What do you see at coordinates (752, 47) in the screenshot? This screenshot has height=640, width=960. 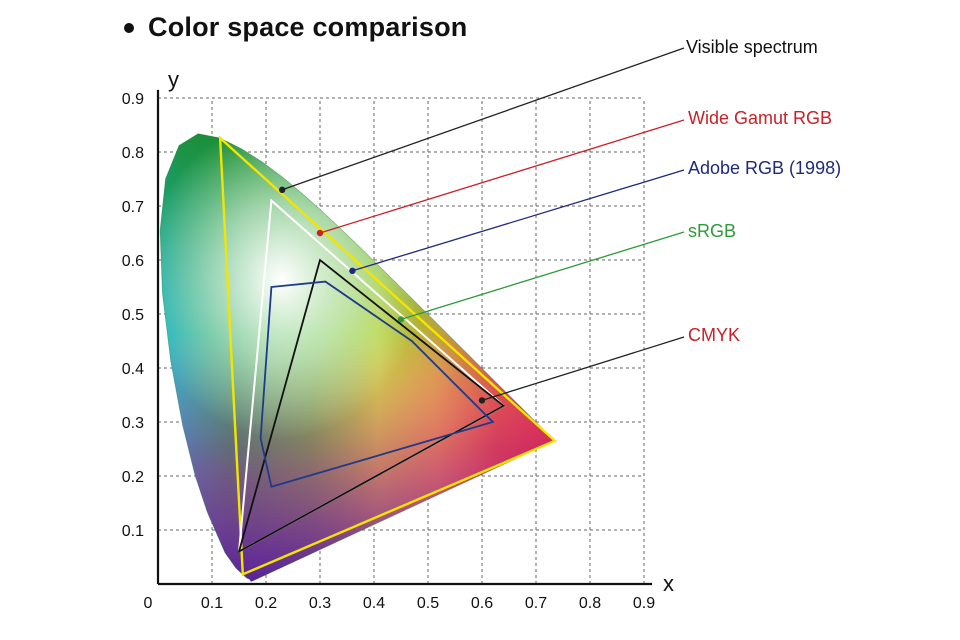 I see `legend-label: Visible spectrum` at bounding box center [752, 47].